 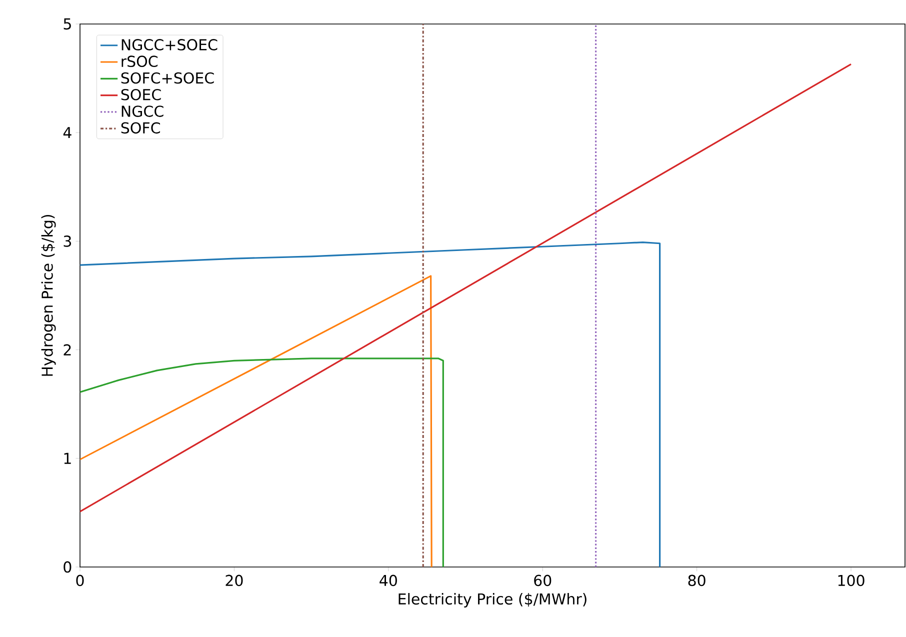 What do you see at coordinates (68, 241) in the screenshot?
I see `y-tick-label: 3` at bounding box center [68, 241].